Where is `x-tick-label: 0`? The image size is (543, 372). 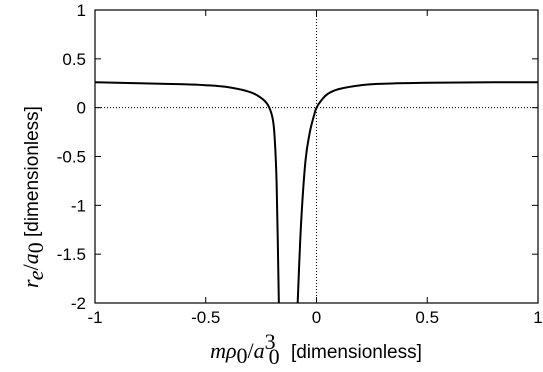
x-tick-label: 0 is located at coordinates (316, 317).